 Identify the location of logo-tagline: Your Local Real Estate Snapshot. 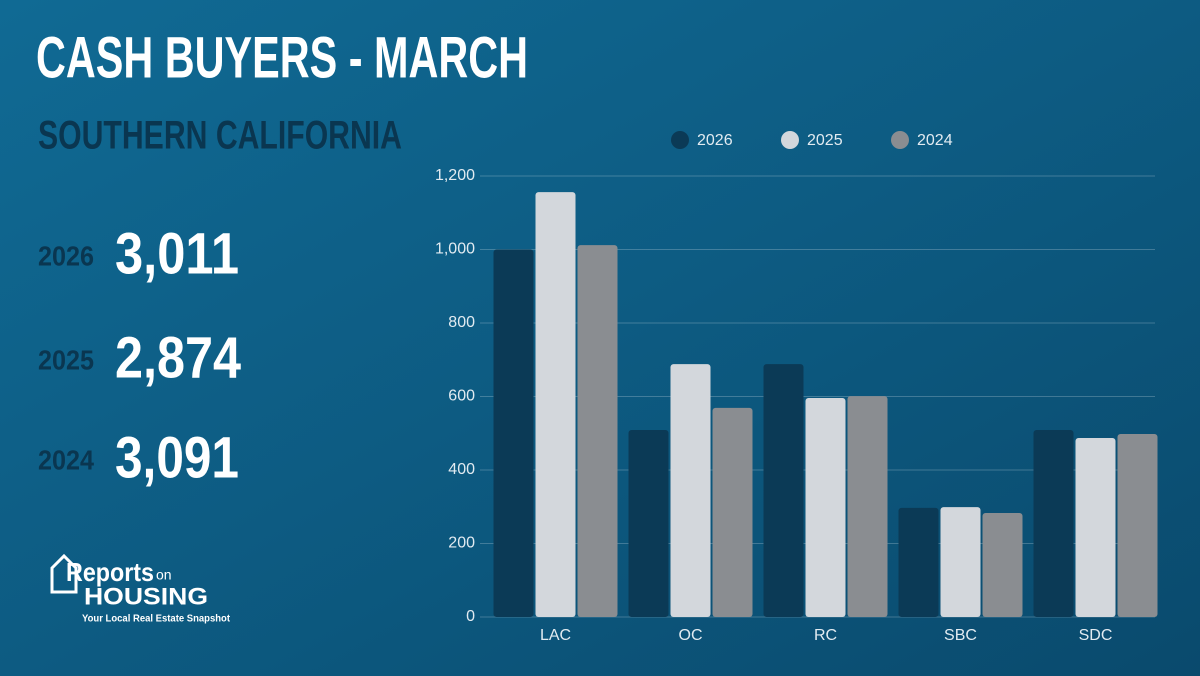
(156, 619).